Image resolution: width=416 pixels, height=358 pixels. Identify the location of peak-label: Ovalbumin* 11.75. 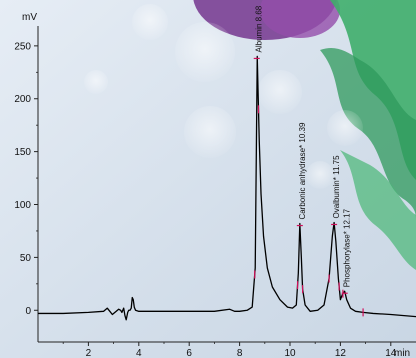
(336, 187).